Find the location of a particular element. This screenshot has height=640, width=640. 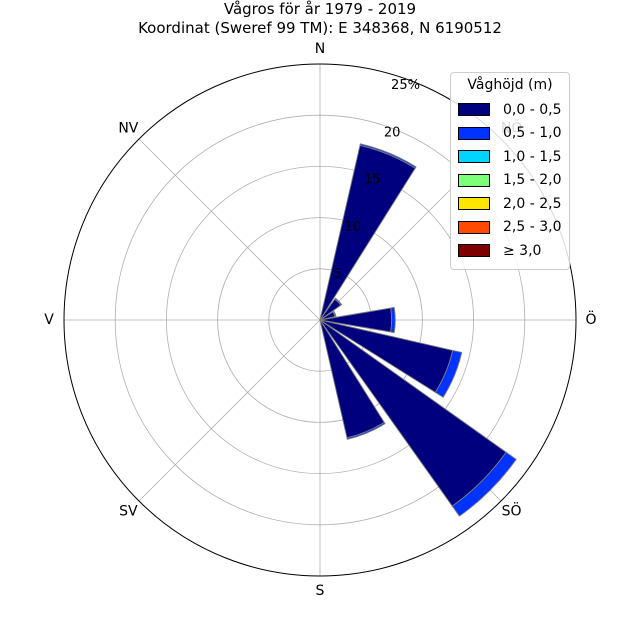

legend-label: ≥ 3,0 is located at coordinates (522, 250).